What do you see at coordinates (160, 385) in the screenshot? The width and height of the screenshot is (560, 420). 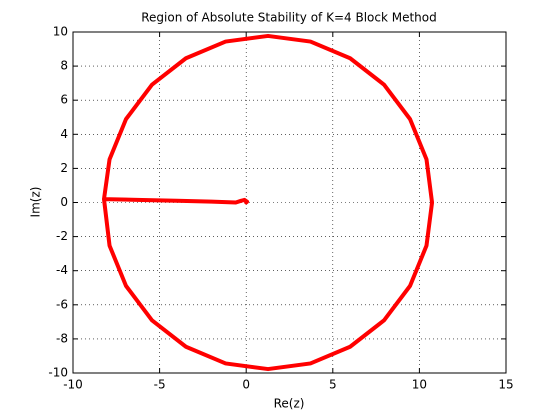 I see `x-tick-label: -5` at bounding box center [160, 385].